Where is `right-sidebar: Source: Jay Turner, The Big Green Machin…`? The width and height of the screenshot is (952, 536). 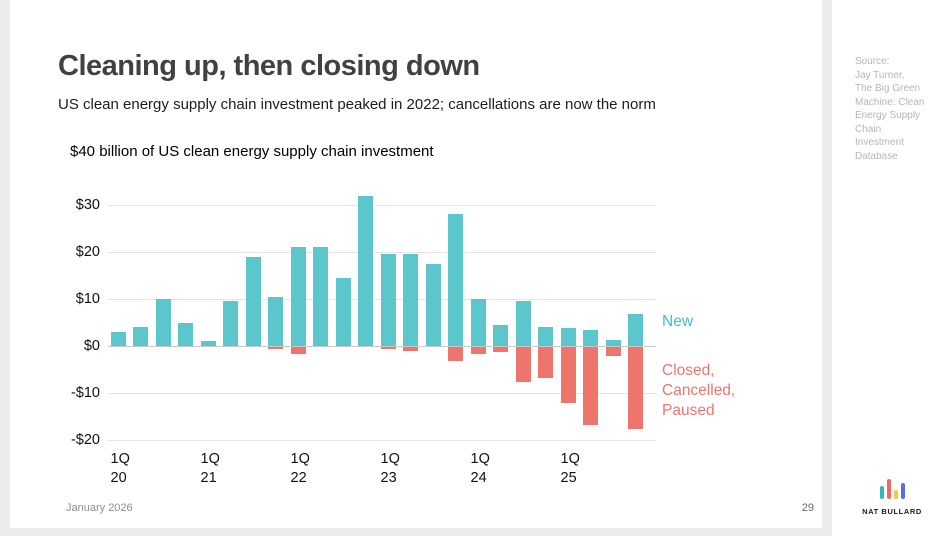
right-sidebar: Source: Jay Turner, The Big Green Machin… is located at coordinates (892, 268).